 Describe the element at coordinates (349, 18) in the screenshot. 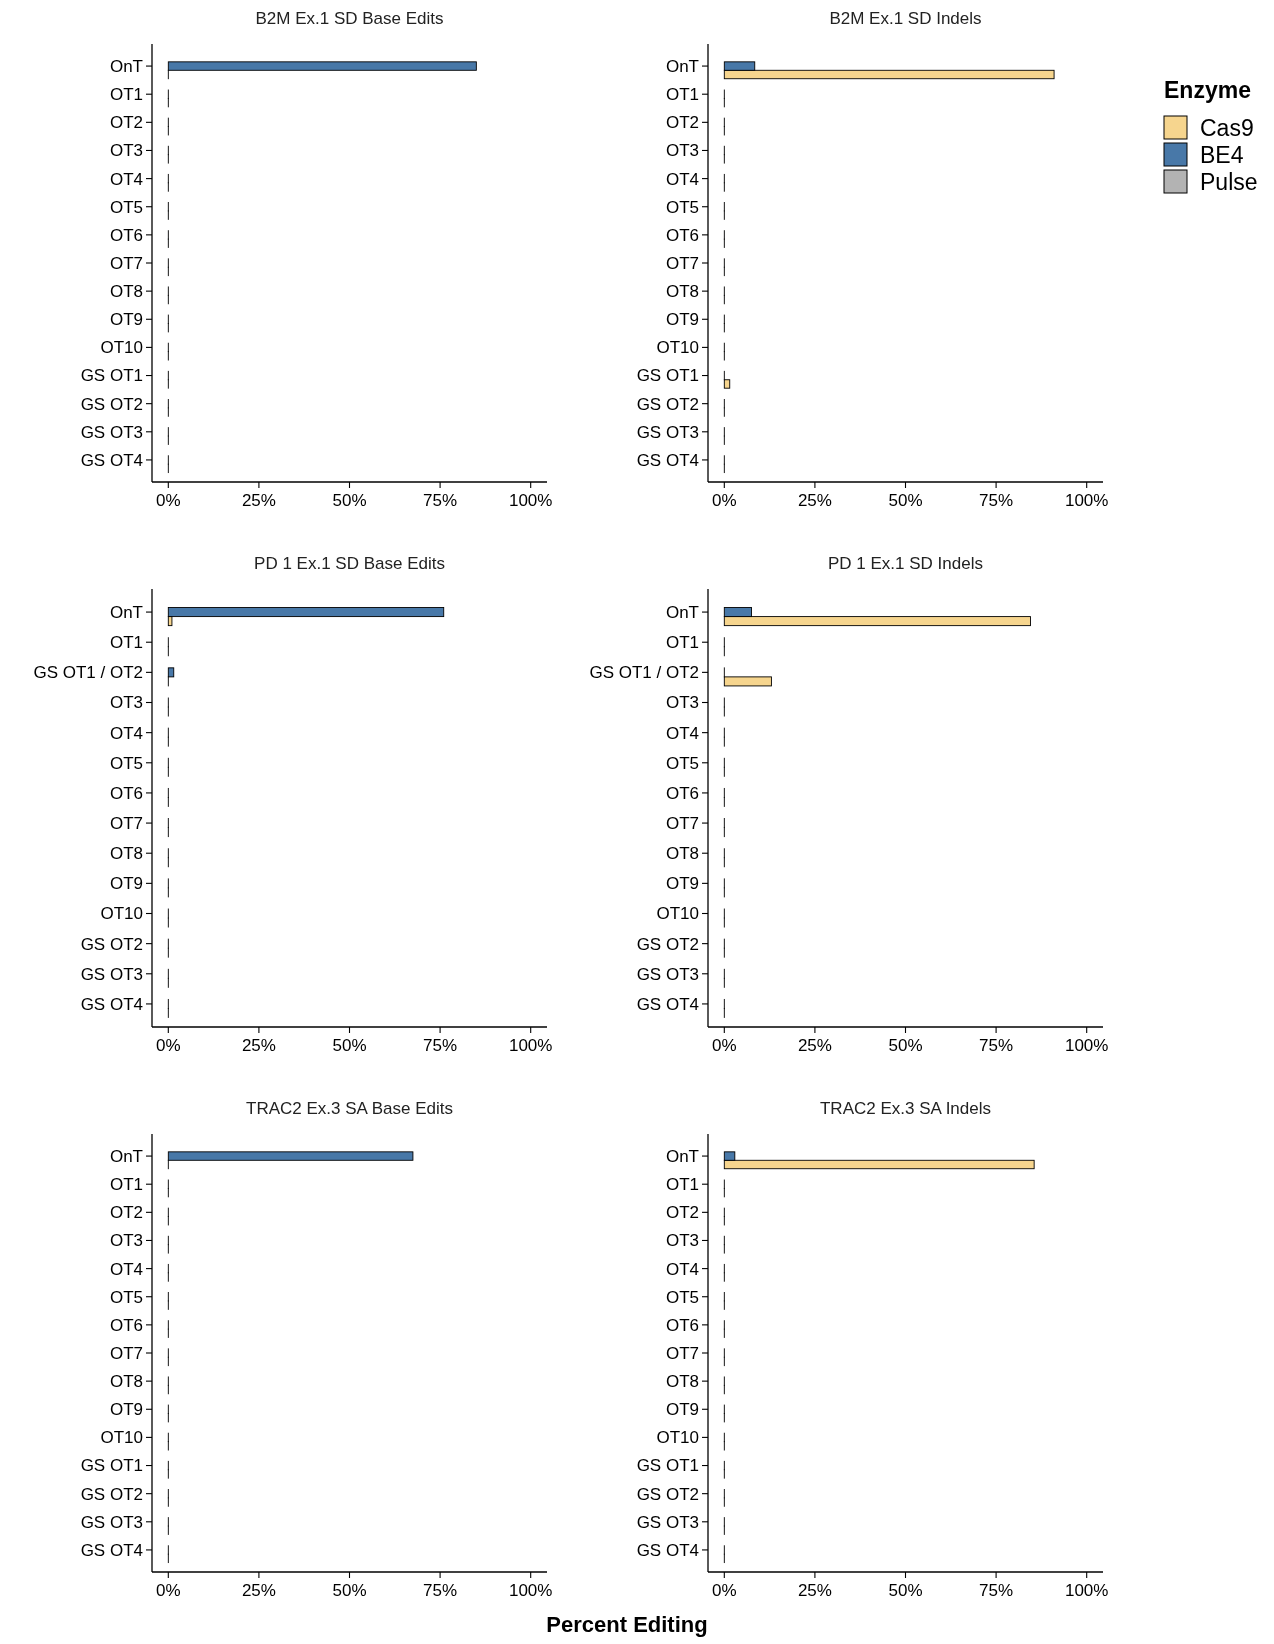

I see `chart-title: B2M Ex.1 SD Base Edits` at that location.